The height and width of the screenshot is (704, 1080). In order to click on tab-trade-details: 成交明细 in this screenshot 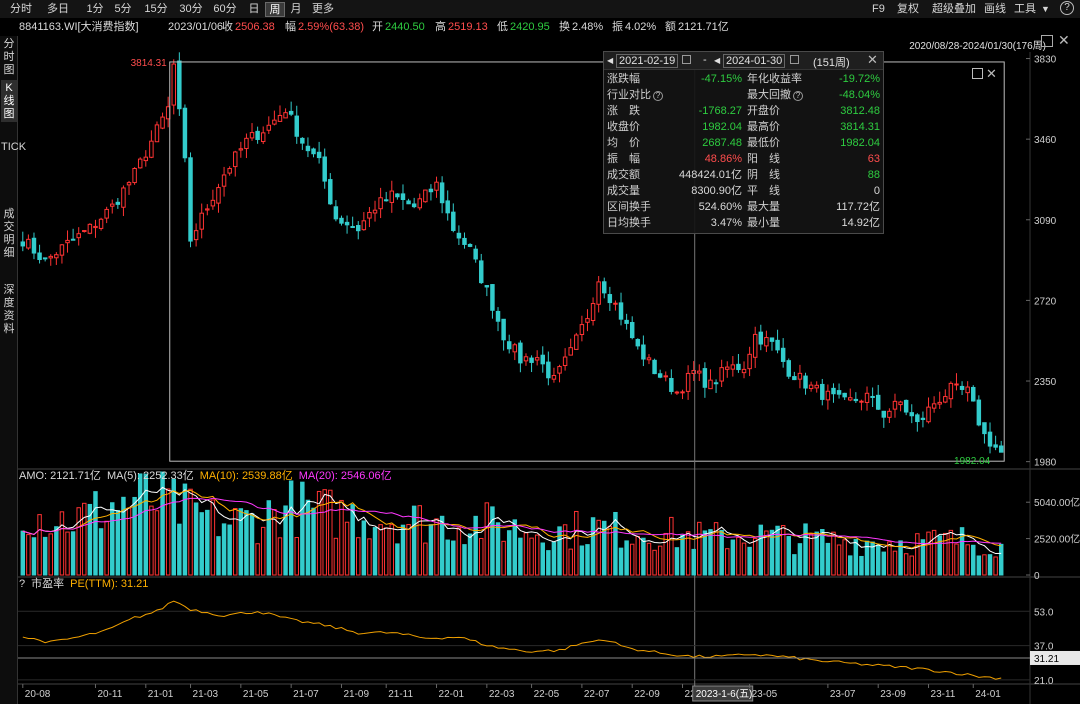, I will do `click(9, 233)`.